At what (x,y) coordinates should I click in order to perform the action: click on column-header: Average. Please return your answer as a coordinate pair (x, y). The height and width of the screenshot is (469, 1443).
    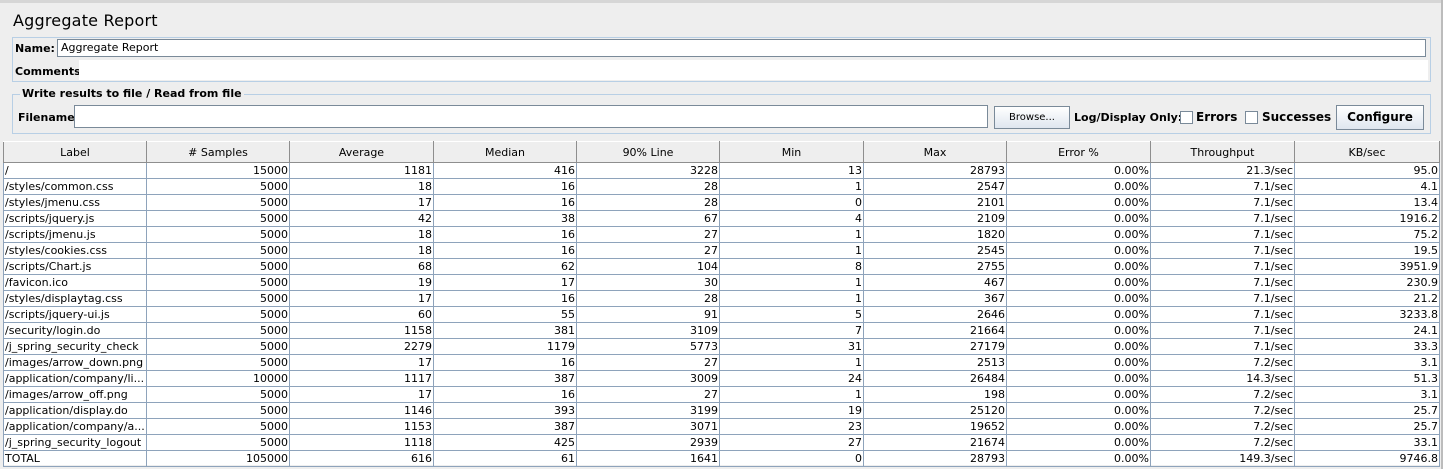
    Looking at the image, I should click on (361, 152).